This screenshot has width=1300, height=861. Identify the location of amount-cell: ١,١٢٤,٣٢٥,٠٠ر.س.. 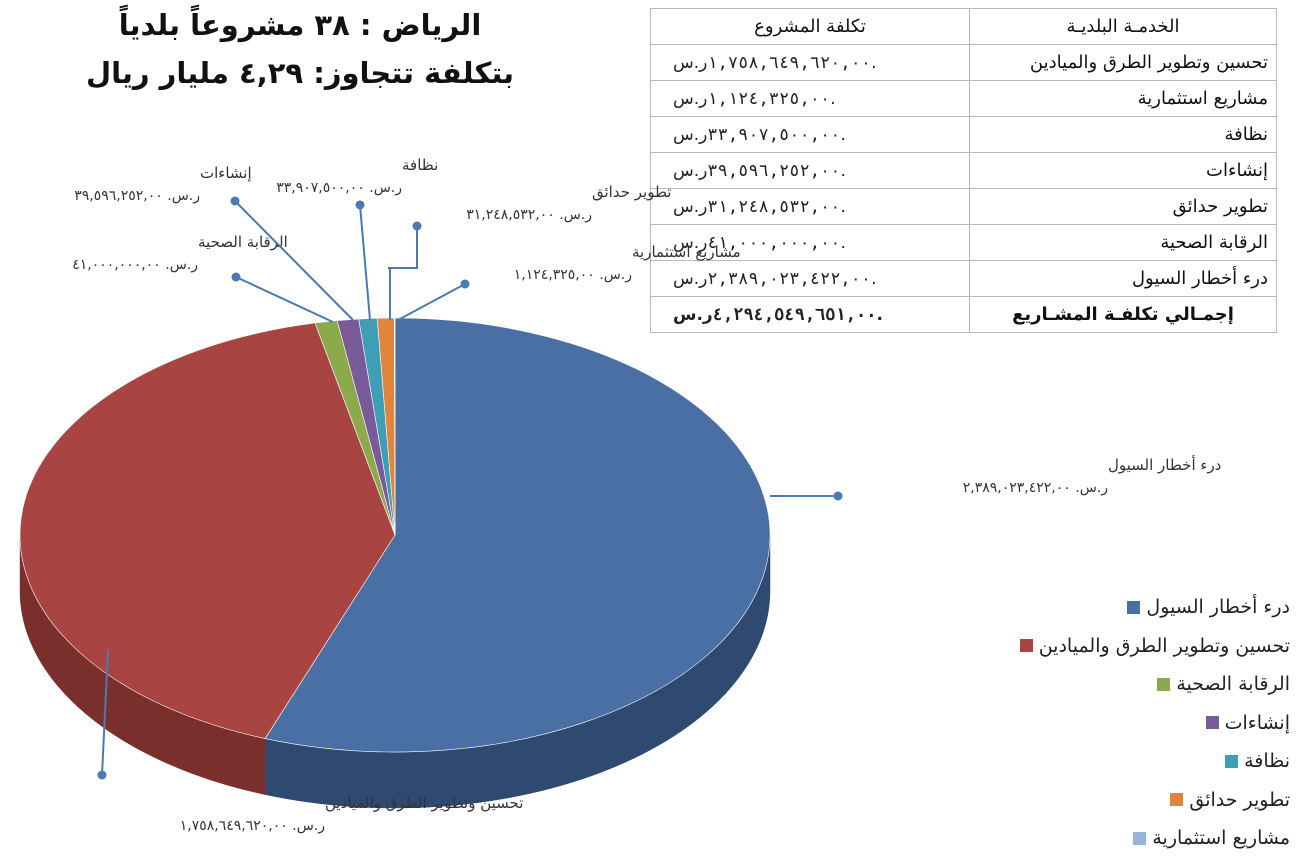
(810, 98).